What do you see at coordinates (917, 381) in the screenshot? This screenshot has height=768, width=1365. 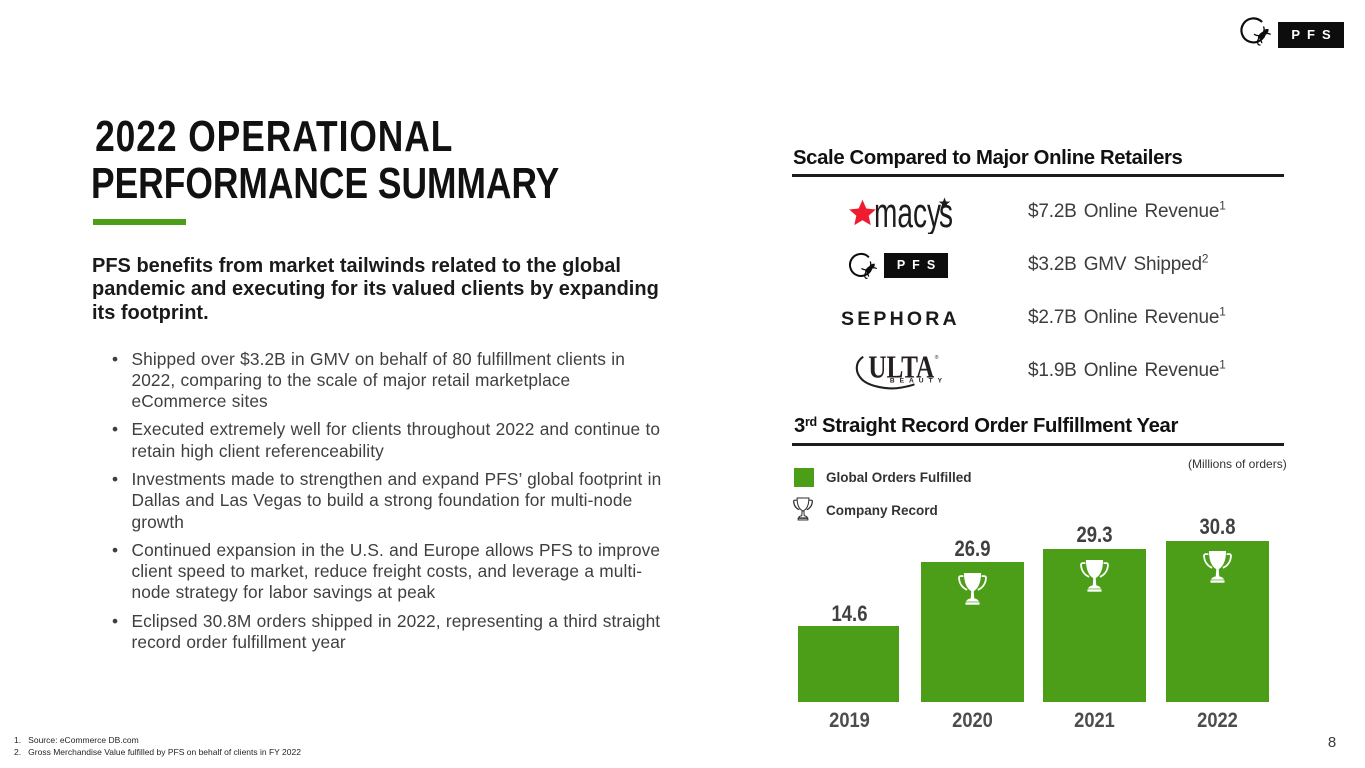 I see `svg-text: BEAUTY` at bounding box center [917, 381].